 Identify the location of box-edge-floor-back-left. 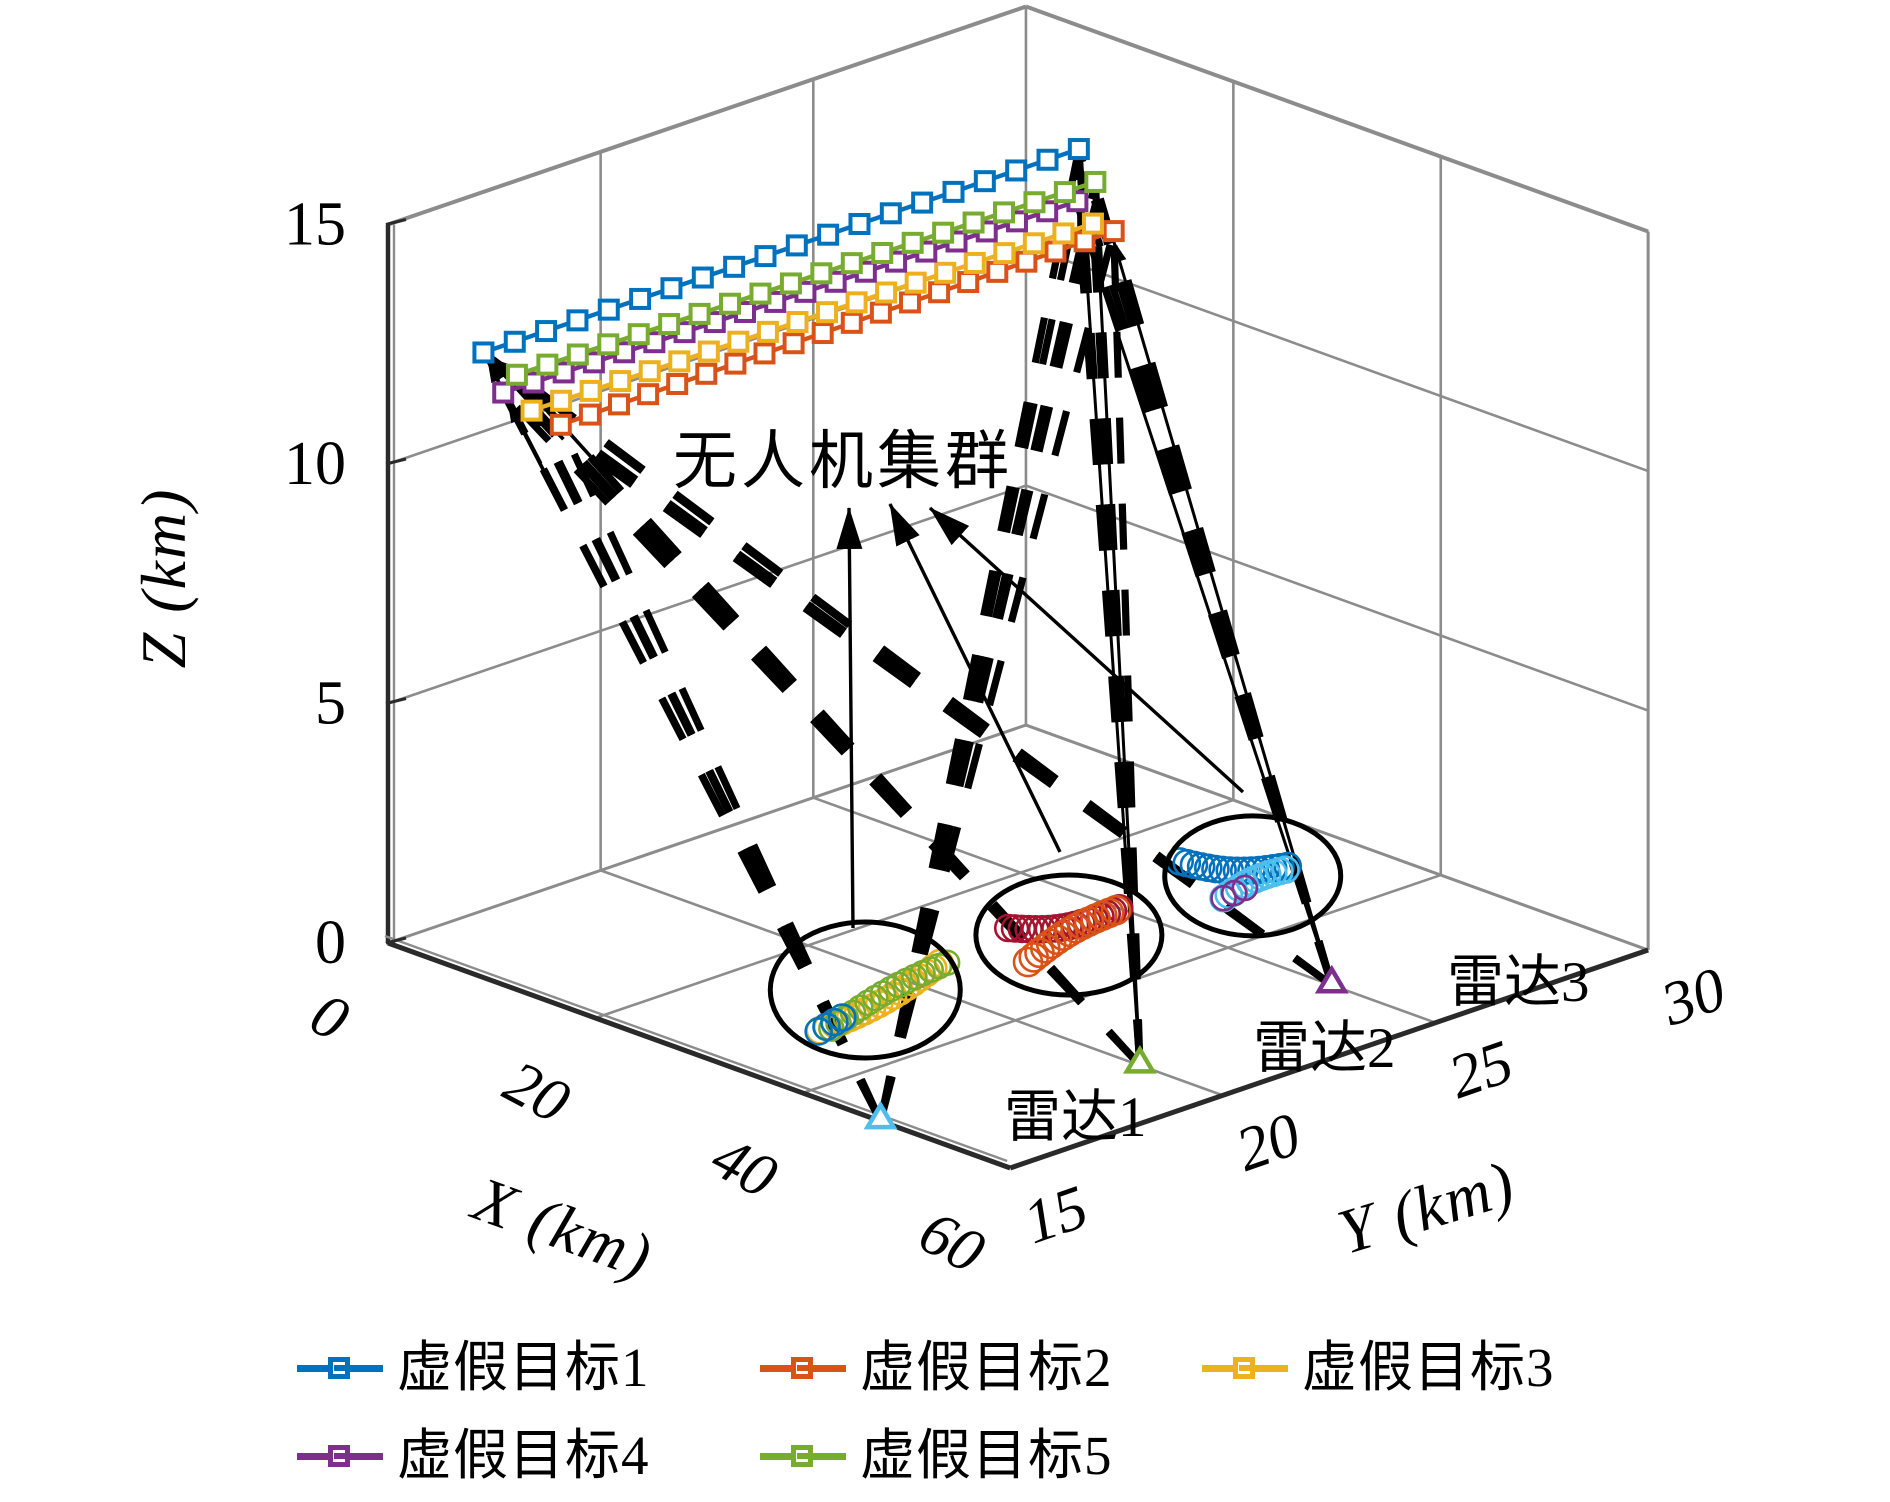
(707, 834).